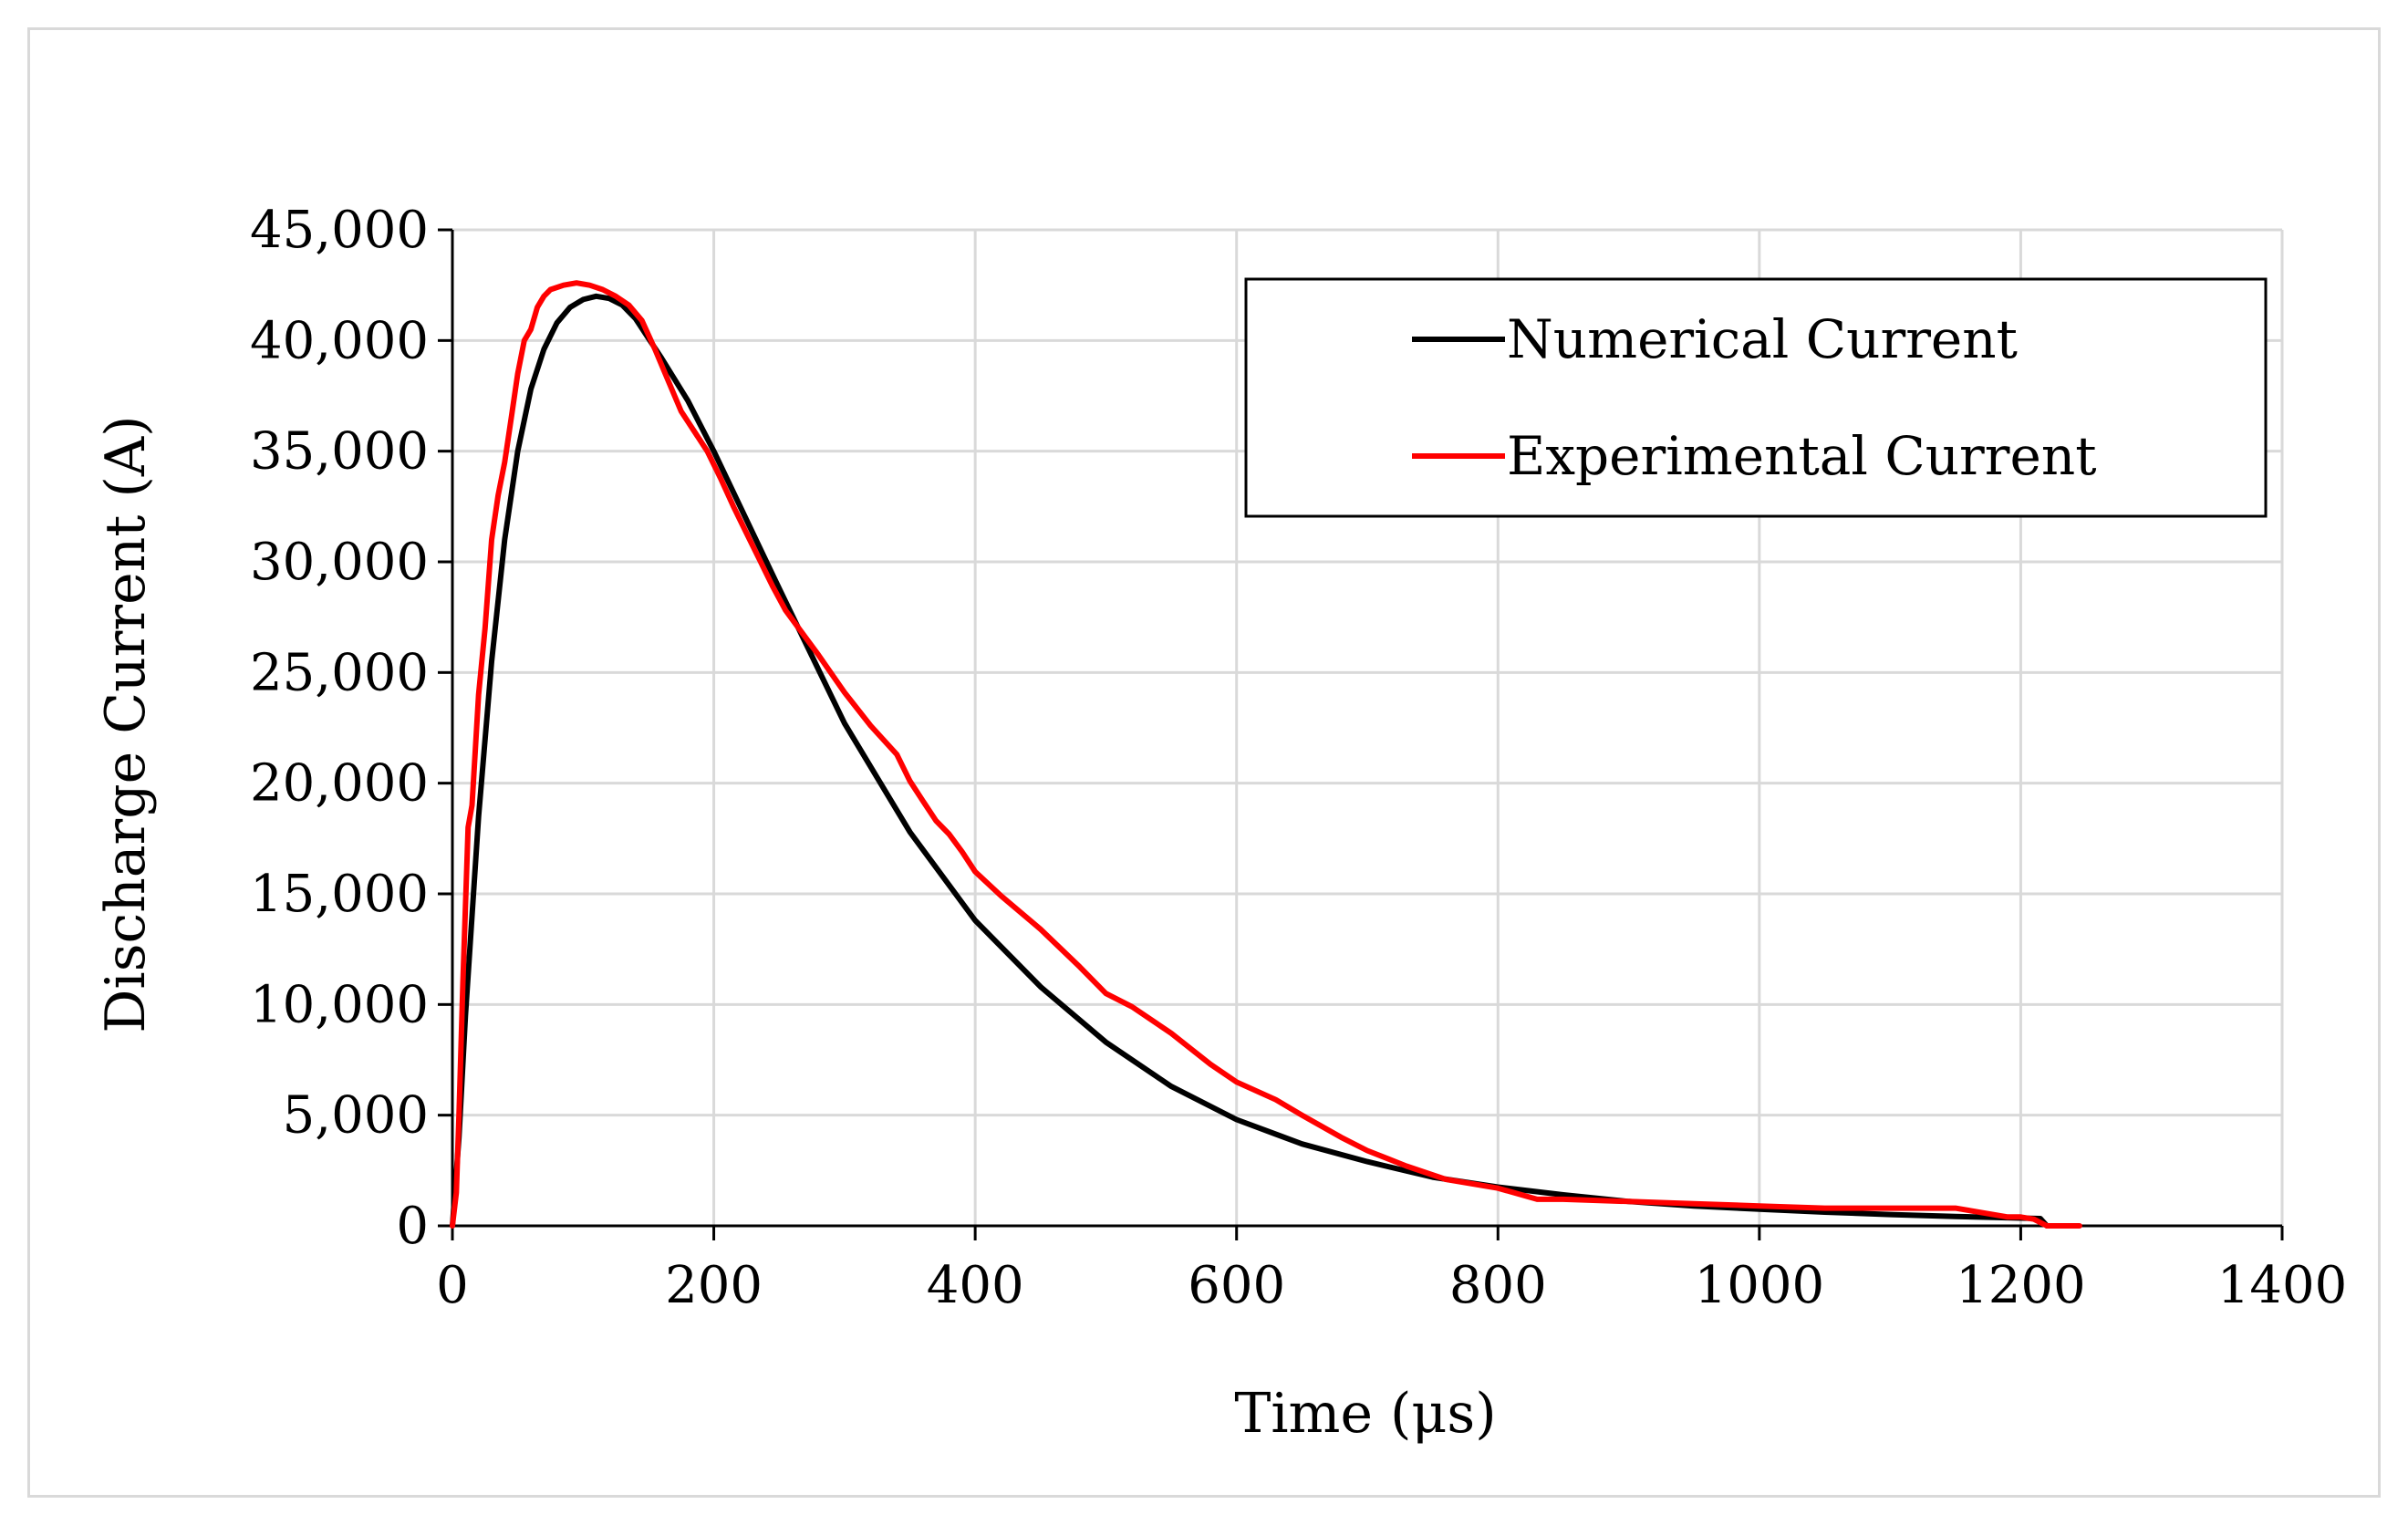  Describe the element at coordinates (2021, 1286) in the screenshot. I see `x-tick-label: 1200` at that location.